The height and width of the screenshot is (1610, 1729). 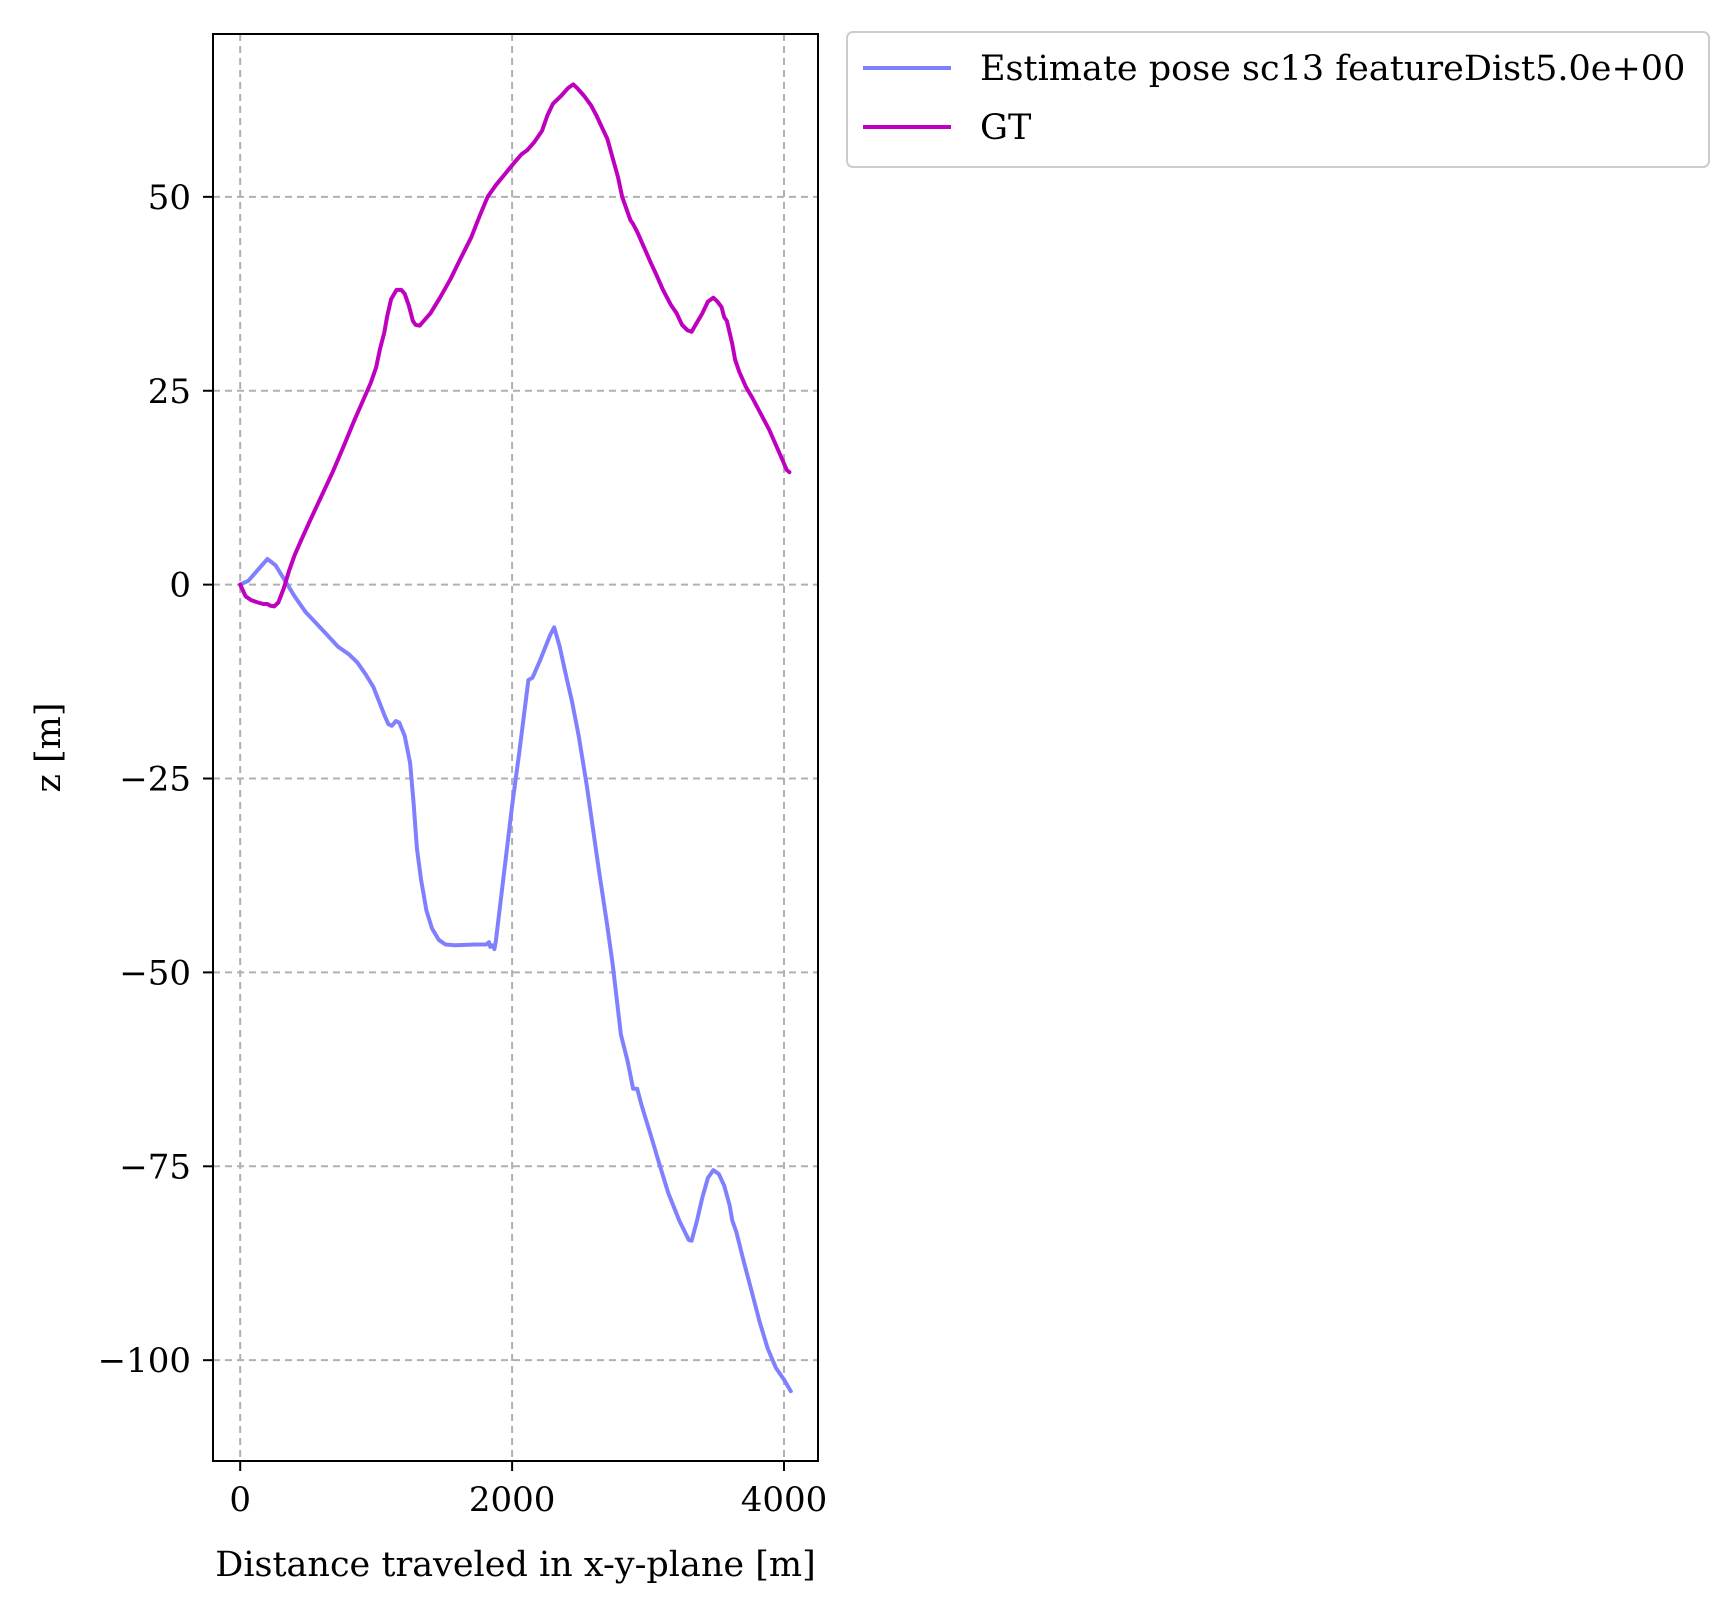 I want to click on y-axis-label: z [m], so click(x=49, y=747).